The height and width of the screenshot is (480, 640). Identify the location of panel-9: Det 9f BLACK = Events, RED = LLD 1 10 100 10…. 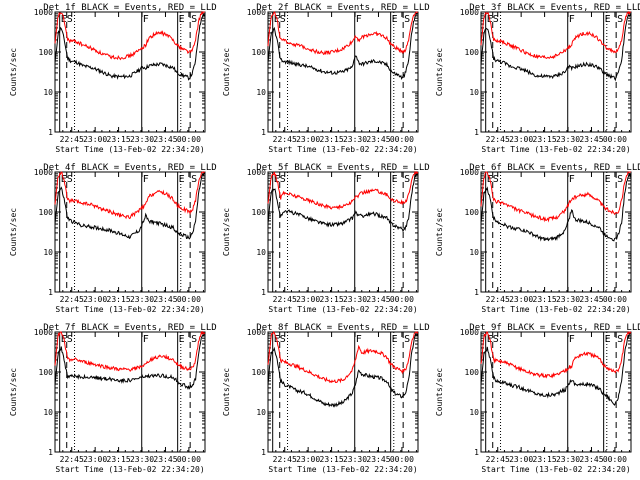
(537, 398).